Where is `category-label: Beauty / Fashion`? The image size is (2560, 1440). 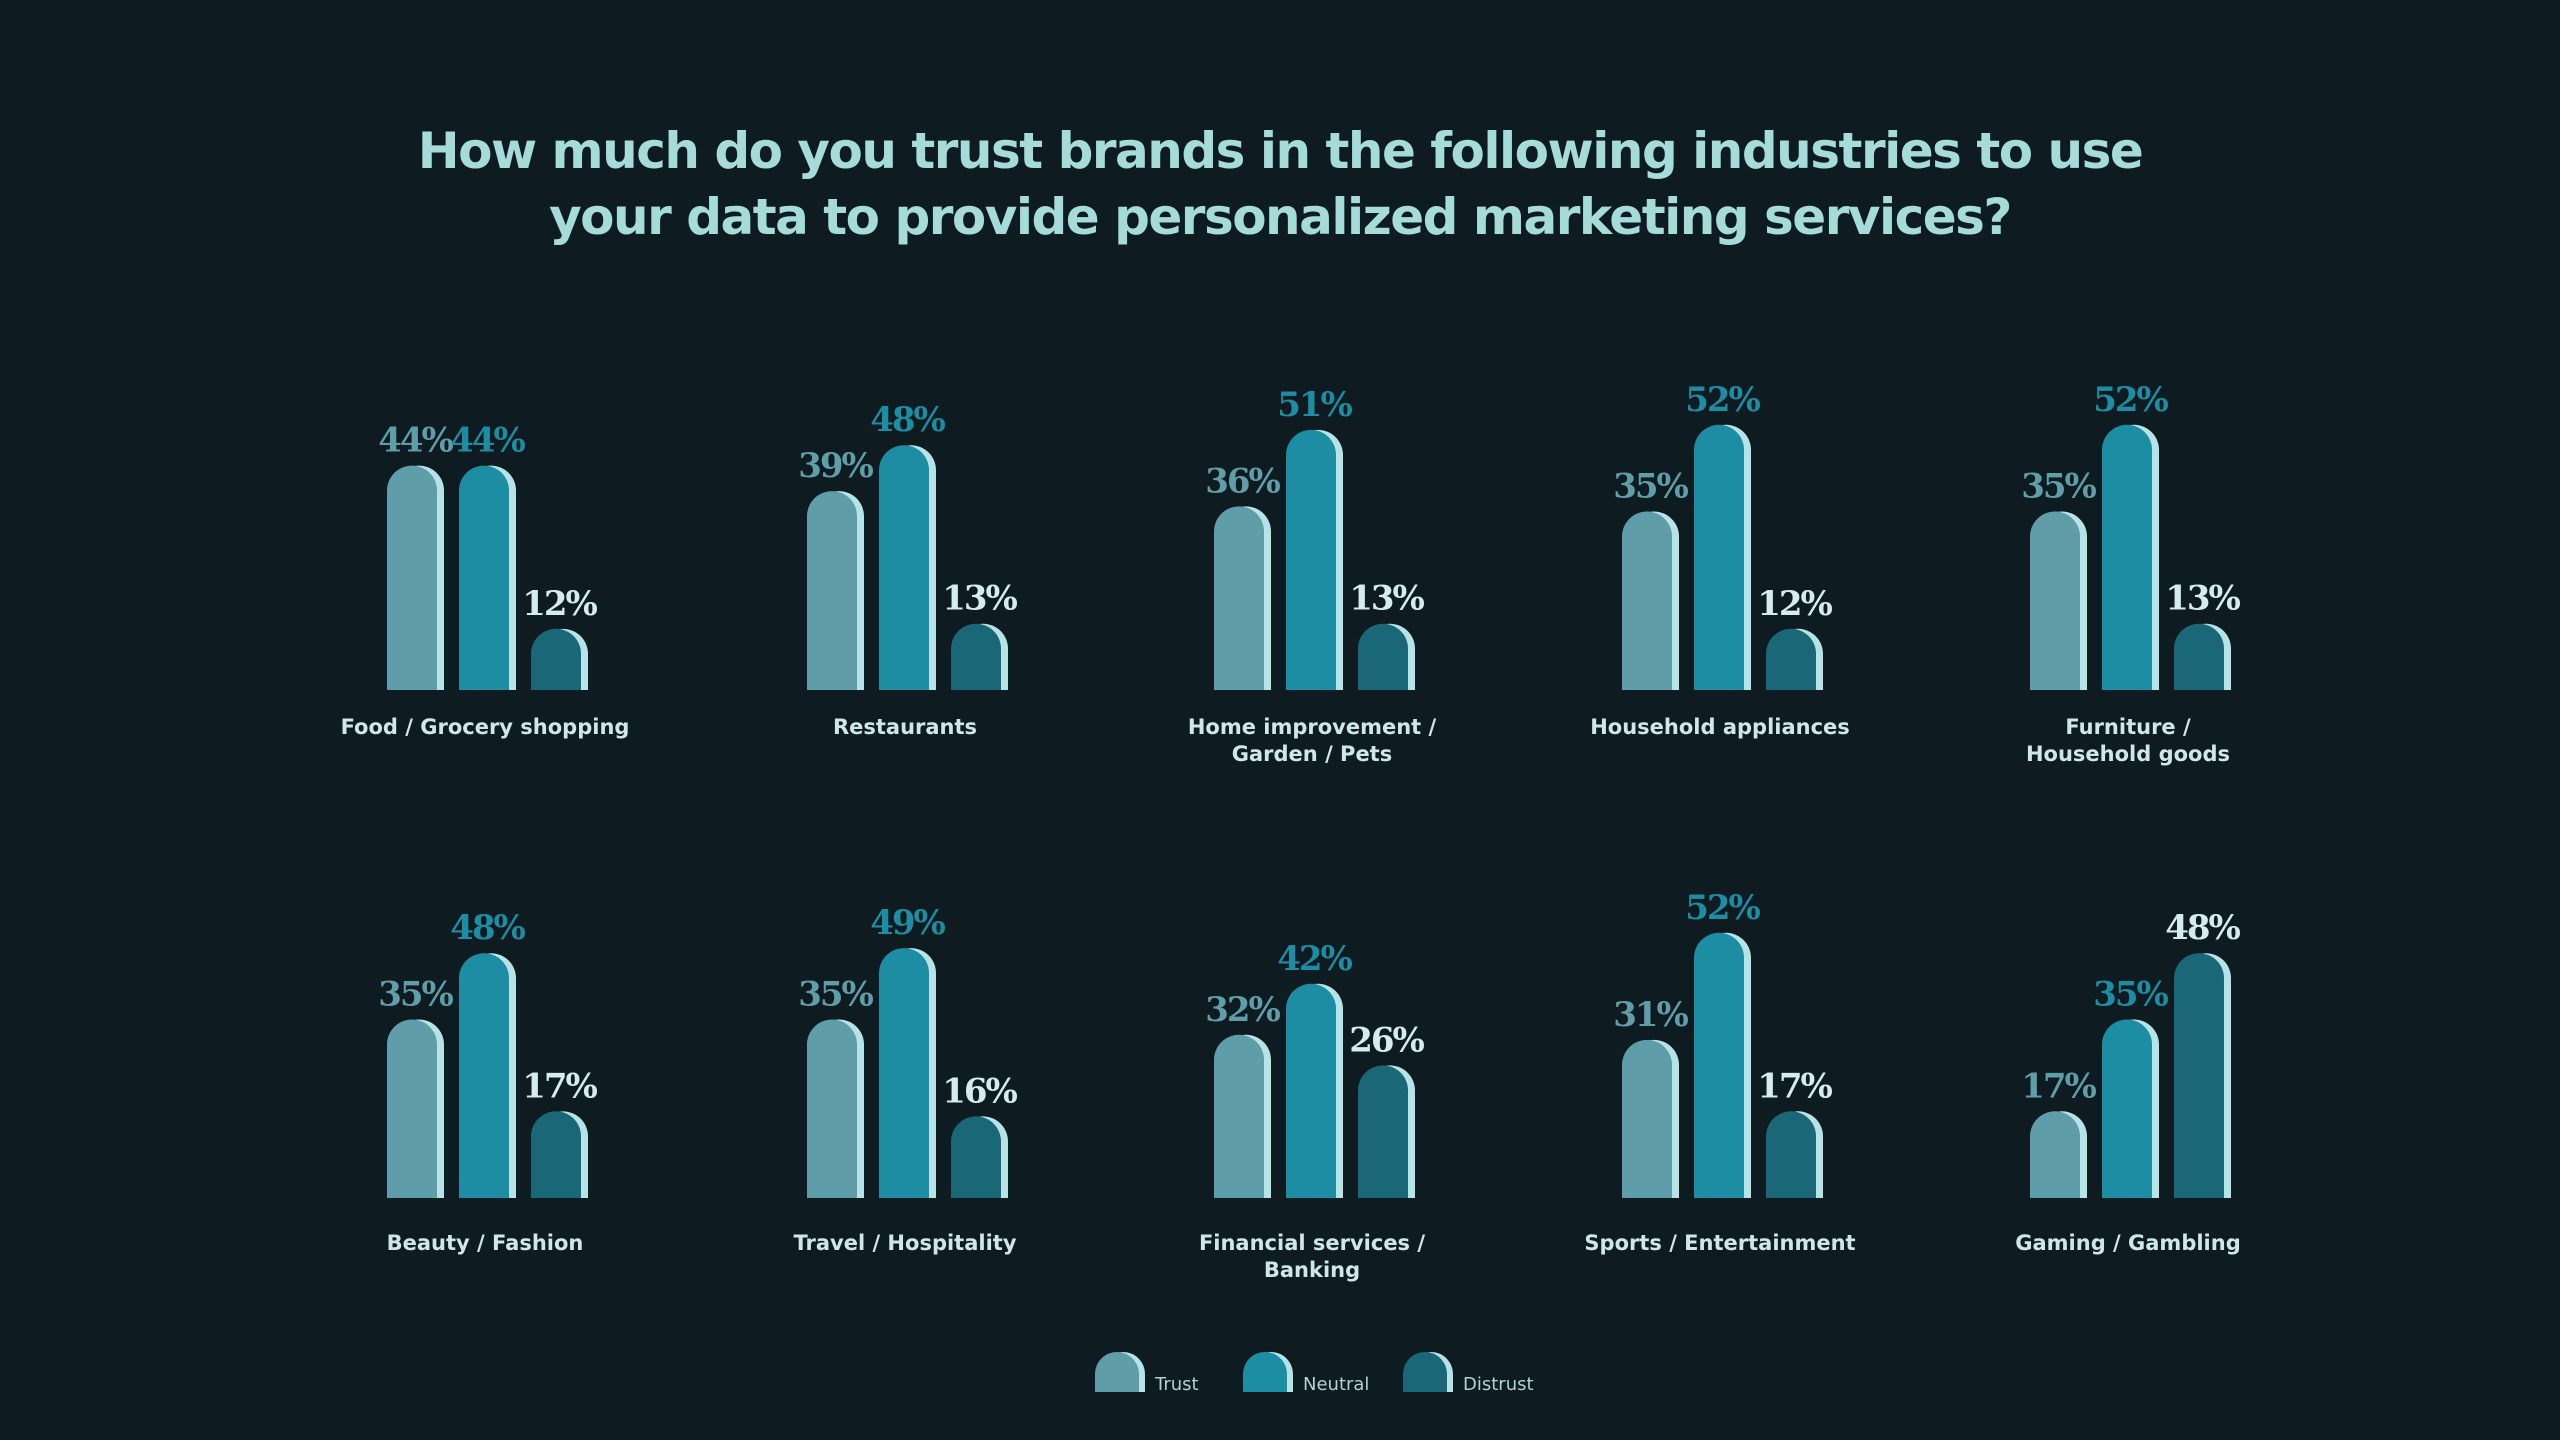 category-label: Beauty / Fashion is located at coordinates (485, 1243).